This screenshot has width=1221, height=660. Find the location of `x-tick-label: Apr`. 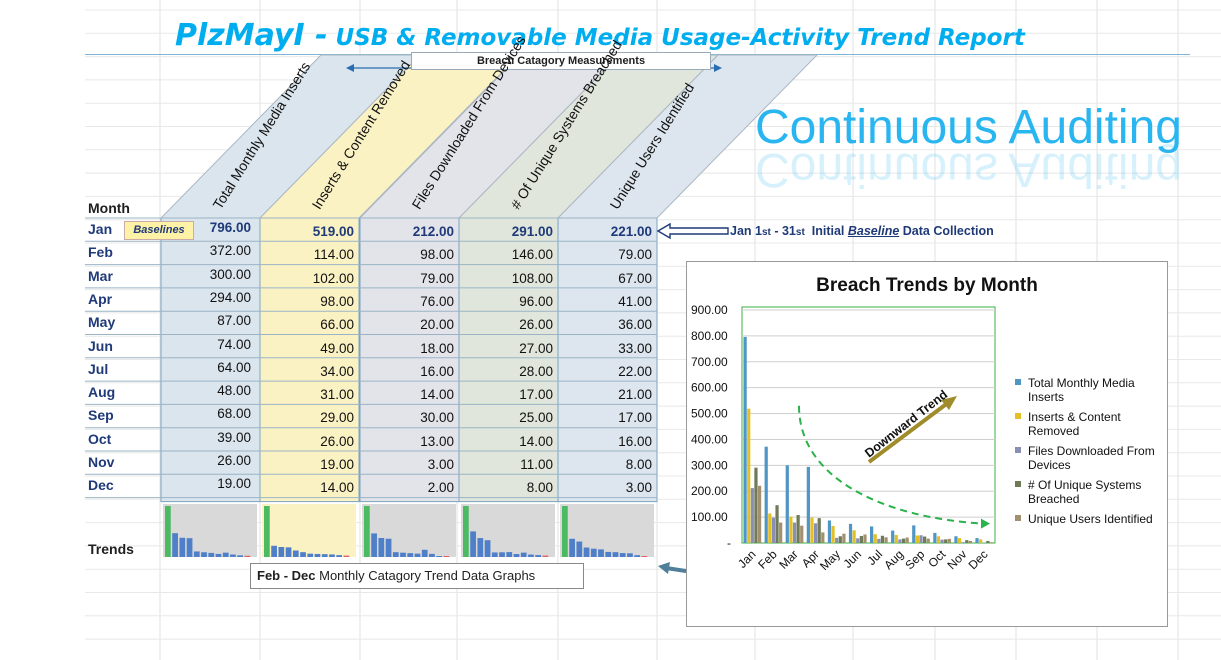

x-tick-label: Apr is located at coordinates (810, 558).